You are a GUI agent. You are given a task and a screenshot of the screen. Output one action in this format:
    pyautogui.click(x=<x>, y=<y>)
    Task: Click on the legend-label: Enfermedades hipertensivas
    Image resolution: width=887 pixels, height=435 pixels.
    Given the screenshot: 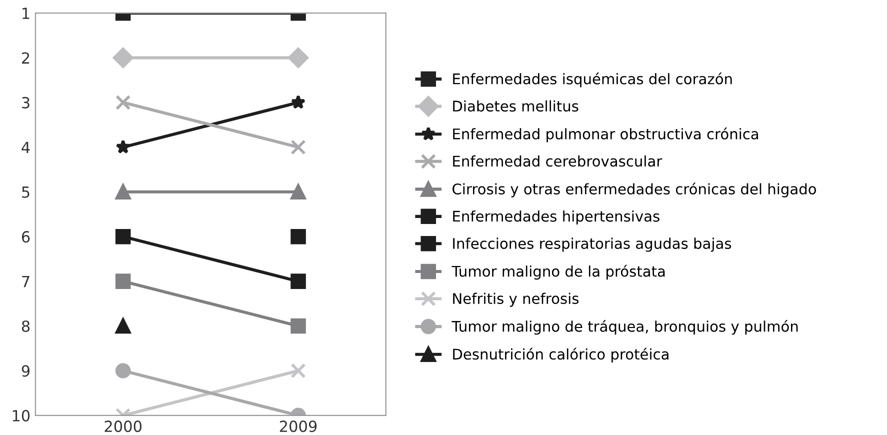 What is the action you would take?
    pyautogui.click(x=556, y=217)
    